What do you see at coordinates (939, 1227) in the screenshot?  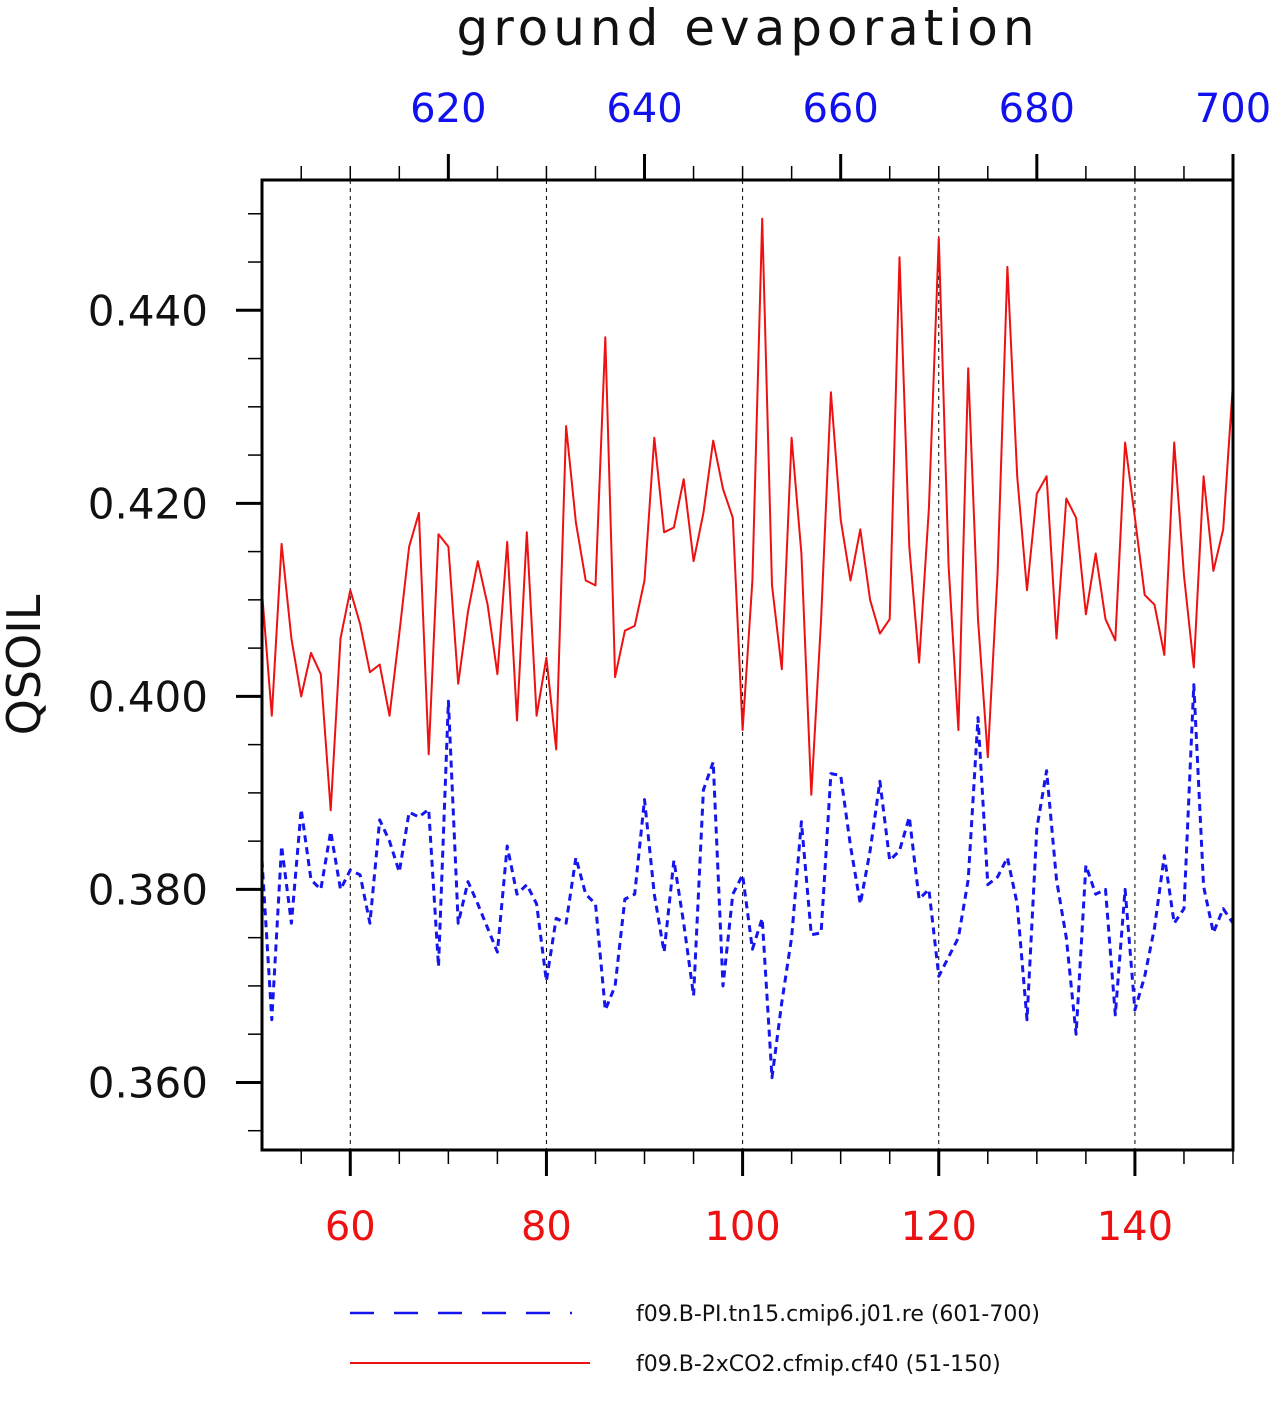 I see `x-tick-label: 120` at bounding box center [939, 1227].